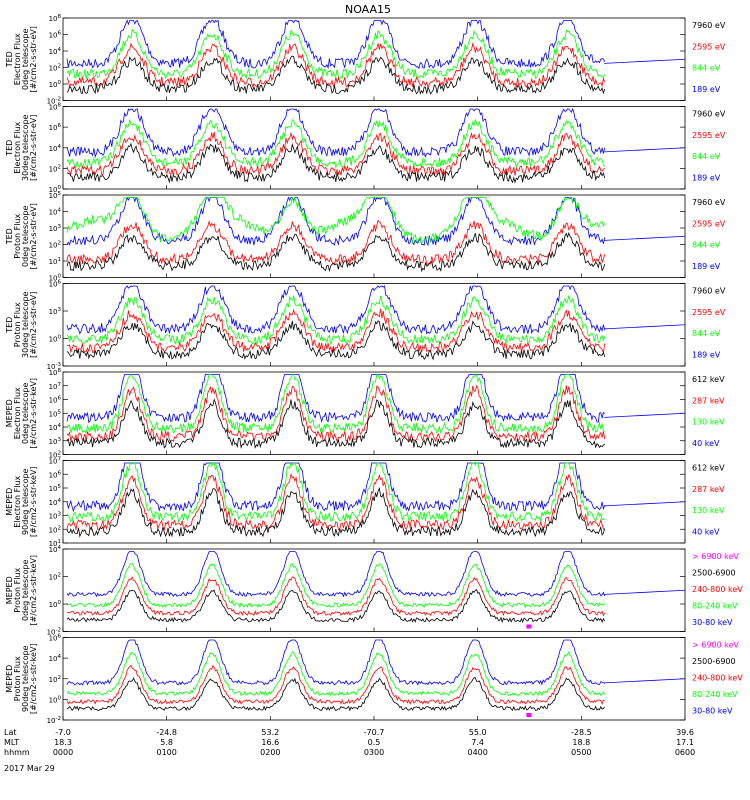 This screenshot has height=800, width=750. What do you see at coordinates (374, 732) in the screenshot?
I see `x-tick-lat: -70.7` at bounding box center [374, 732].